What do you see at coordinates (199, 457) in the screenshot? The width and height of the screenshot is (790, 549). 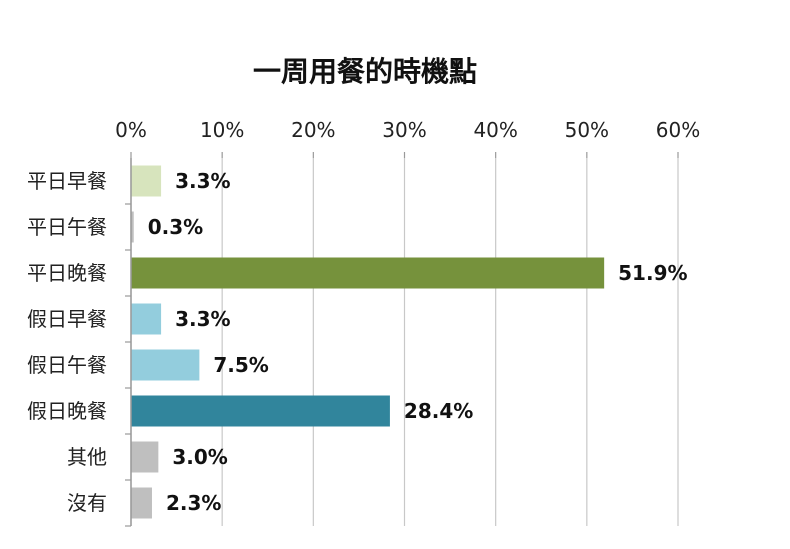 I see `data-label: 3.0%` at bounding box center [199, 457].